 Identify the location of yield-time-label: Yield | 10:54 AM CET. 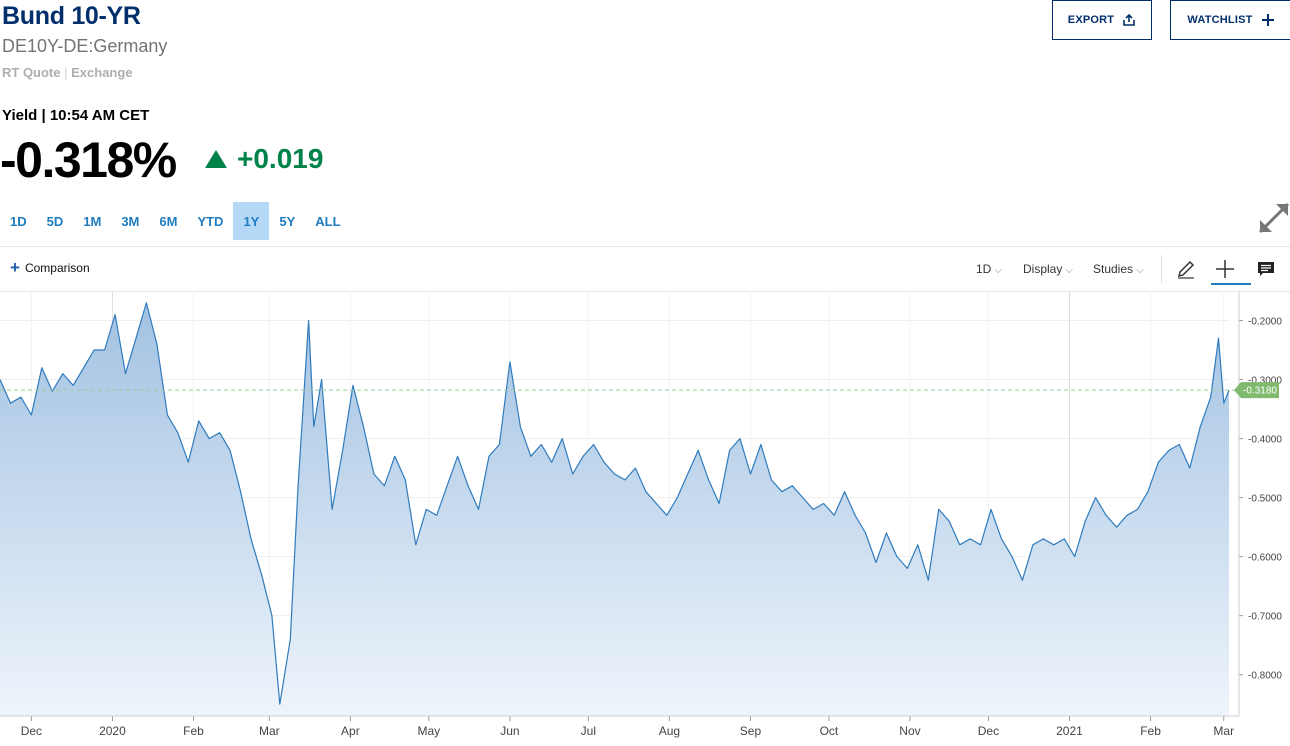
(76, 115).